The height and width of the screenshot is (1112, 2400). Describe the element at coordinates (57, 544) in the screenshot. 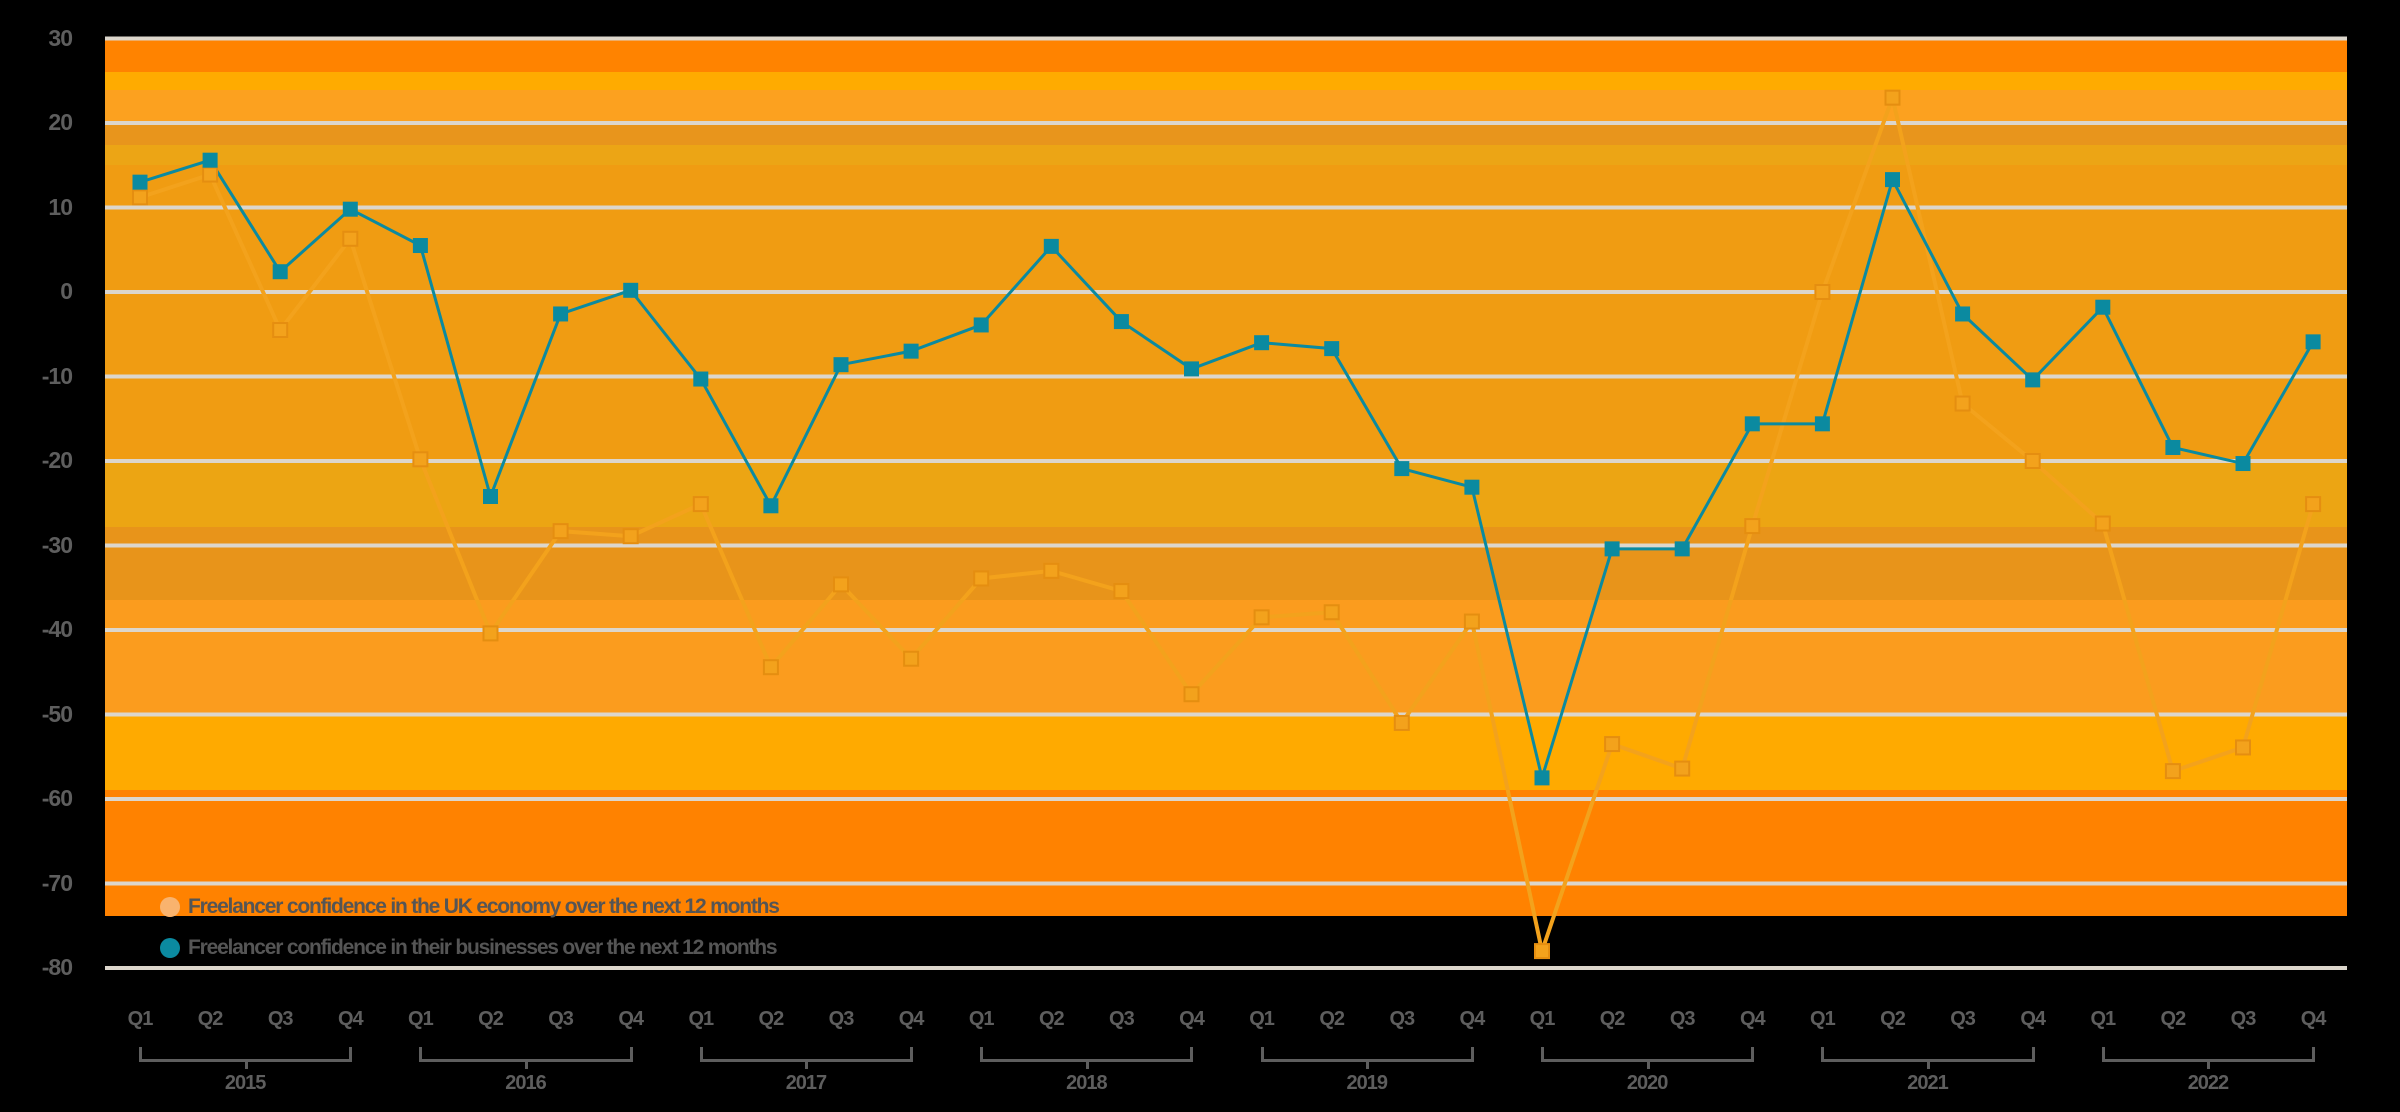

I see `y-tick-label: -30` at that location.